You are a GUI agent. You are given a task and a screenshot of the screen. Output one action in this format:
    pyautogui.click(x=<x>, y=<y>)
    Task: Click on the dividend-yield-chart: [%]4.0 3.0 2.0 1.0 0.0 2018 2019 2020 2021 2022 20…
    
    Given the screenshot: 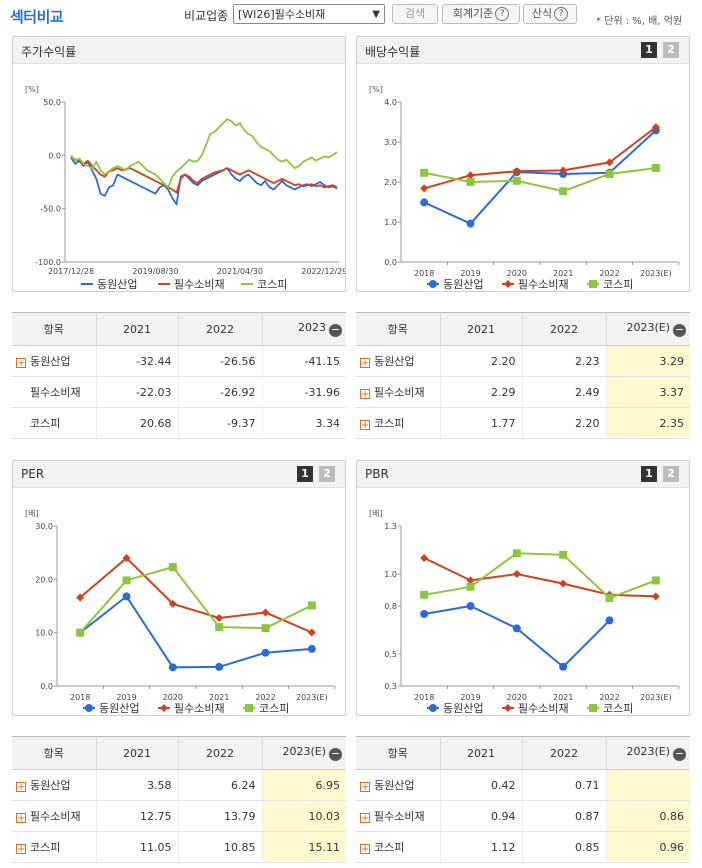 What is the action you would take?
    pyautogui.click(x=524, y=188)
    